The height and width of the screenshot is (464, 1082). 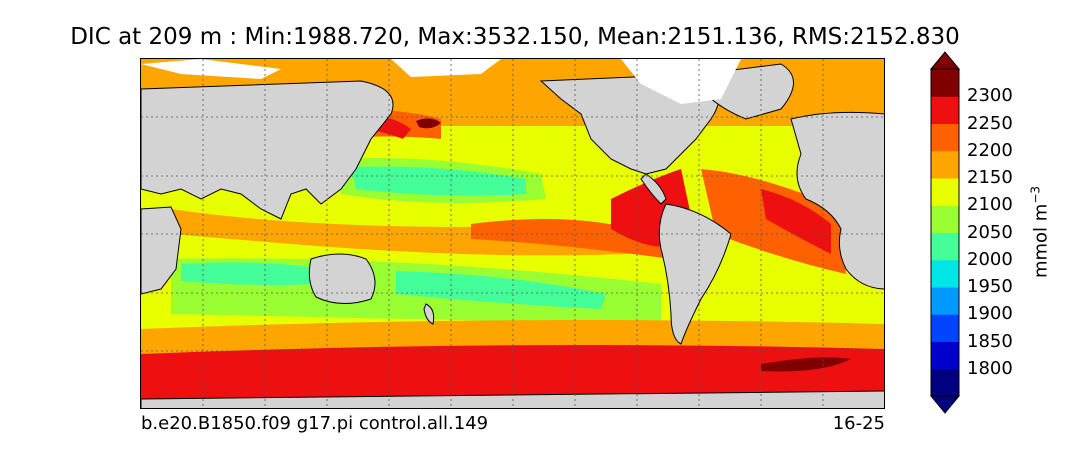 What do you see at coordinates (990, 96) in the screenshot?
I see `colorbar-tick-label: 2300` at bounding box center [990, 96].